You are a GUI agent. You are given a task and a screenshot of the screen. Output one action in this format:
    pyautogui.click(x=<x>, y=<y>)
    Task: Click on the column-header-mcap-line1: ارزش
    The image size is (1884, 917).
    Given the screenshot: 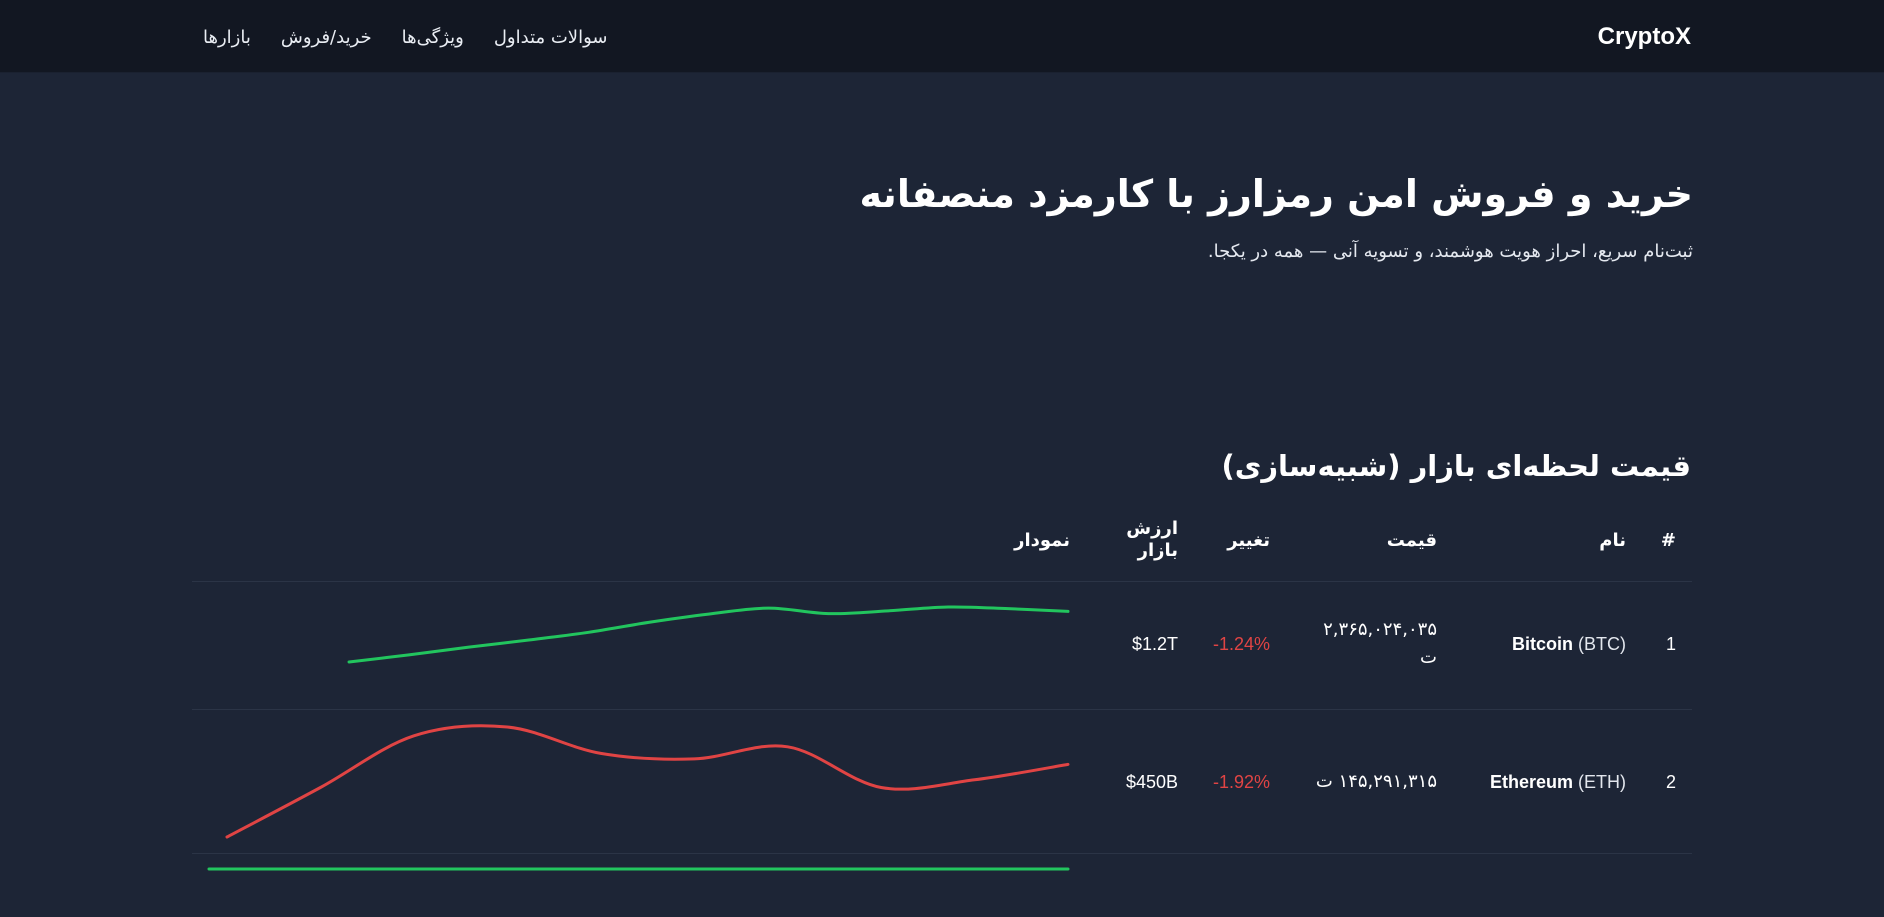 What is the action you would take?
    pyautogui.click(x=1152, y=528)
    